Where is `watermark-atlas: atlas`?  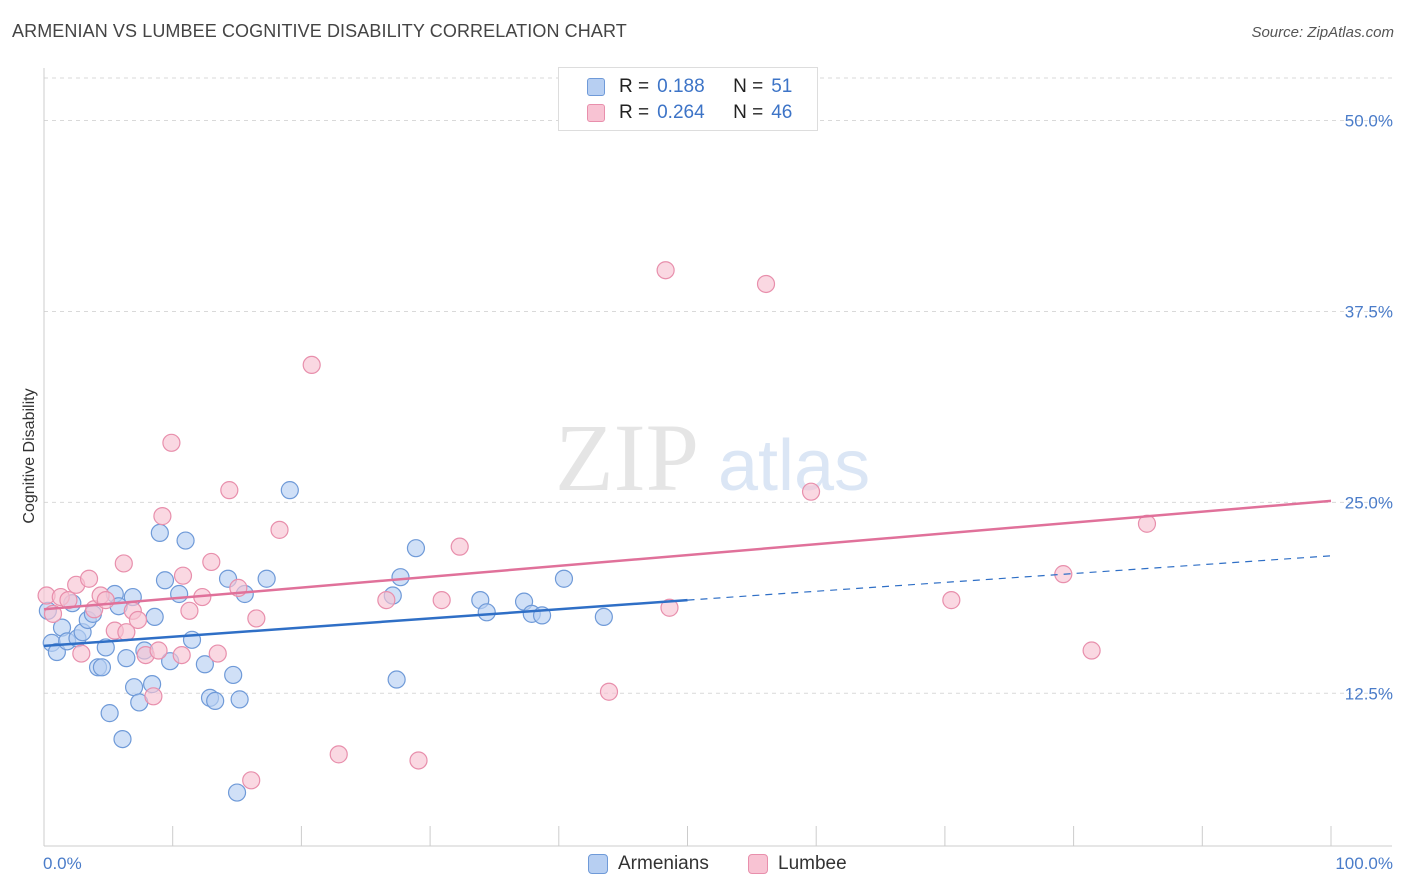
watermark-atlas: atlas is located at coordinates (794, 466).